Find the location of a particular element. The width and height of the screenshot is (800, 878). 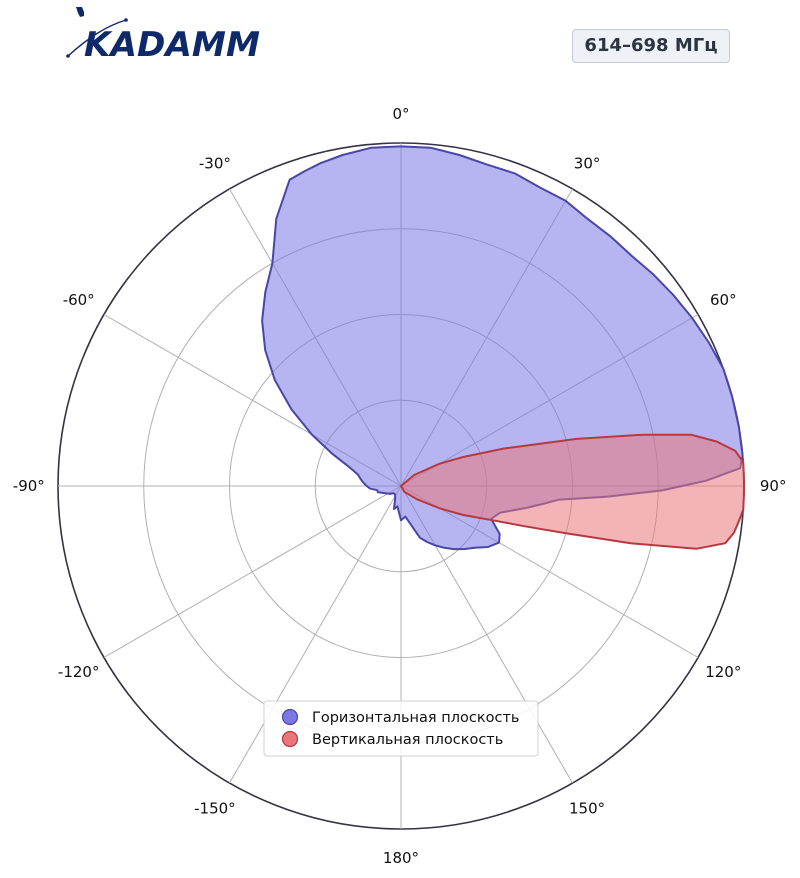

angle-tick-label: -30° is located at coordinates (215, 164).